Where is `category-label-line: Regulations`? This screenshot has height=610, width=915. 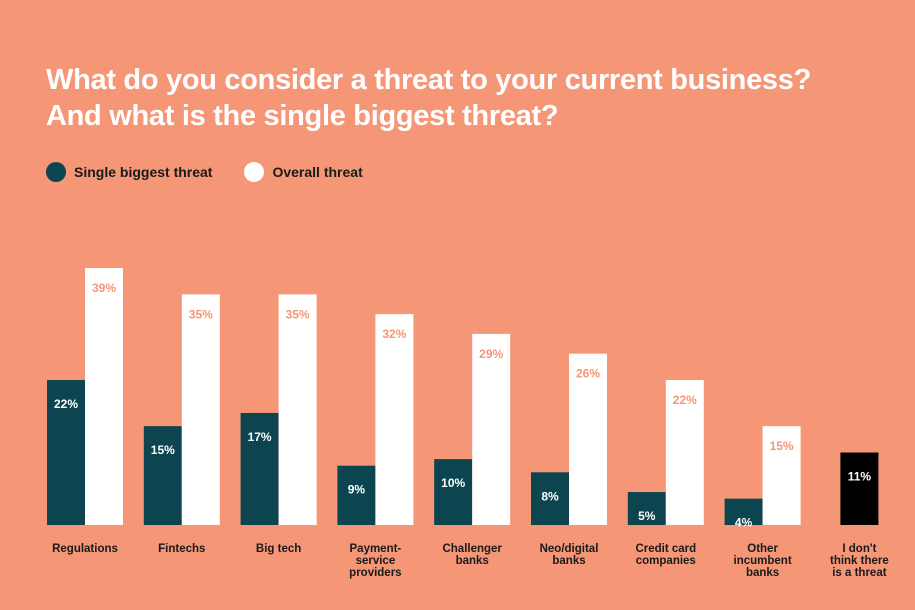
category-label-line: Regulations is located at coordinates (85, 549).